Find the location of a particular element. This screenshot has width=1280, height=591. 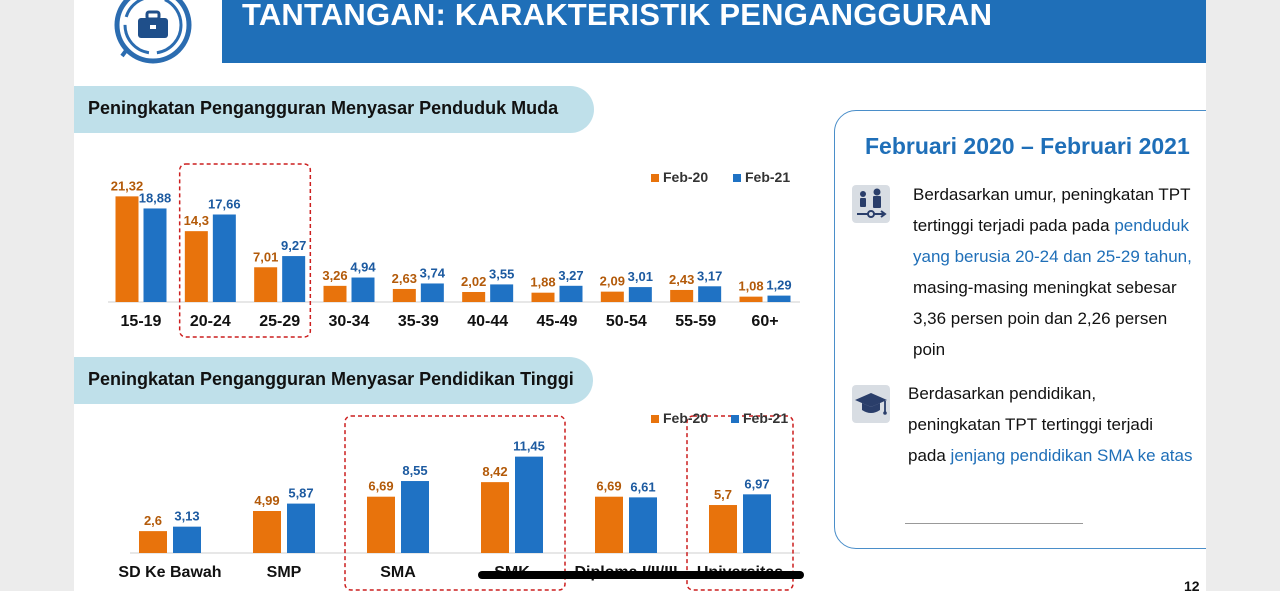

page-number: 12 is located at coordinates (1192, 584).